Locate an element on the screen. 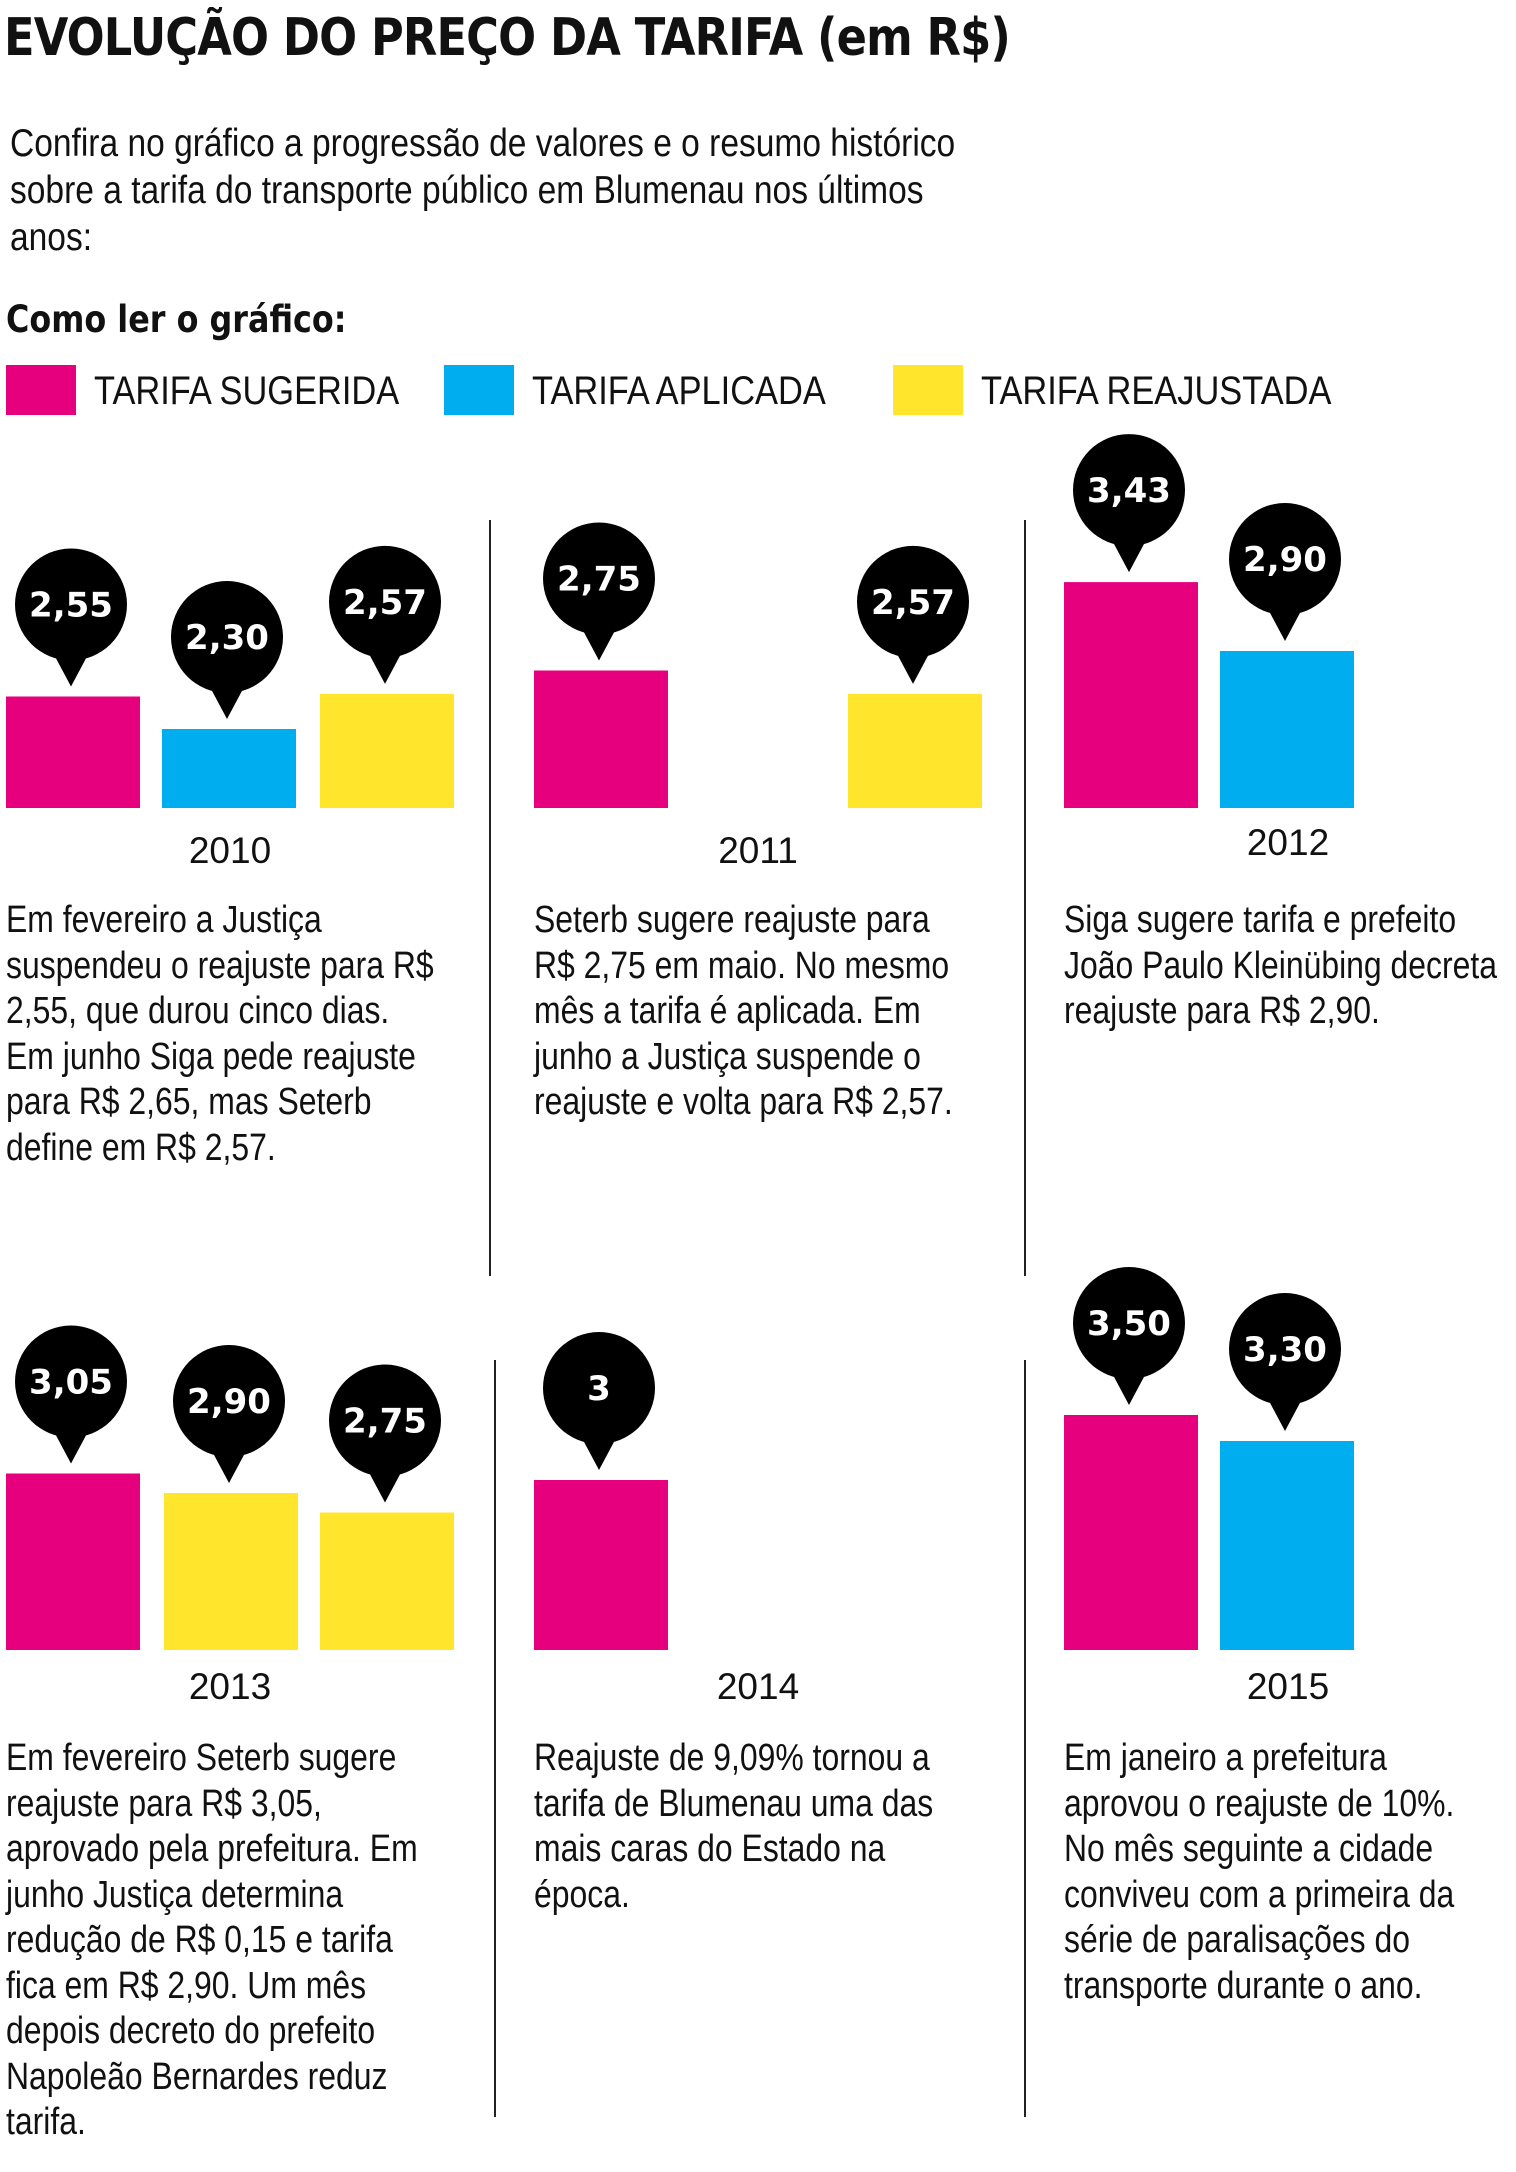 The width and height of the screenshot is (1516, 2172). year-label: 2014 is located at coordinates (758, 1686).